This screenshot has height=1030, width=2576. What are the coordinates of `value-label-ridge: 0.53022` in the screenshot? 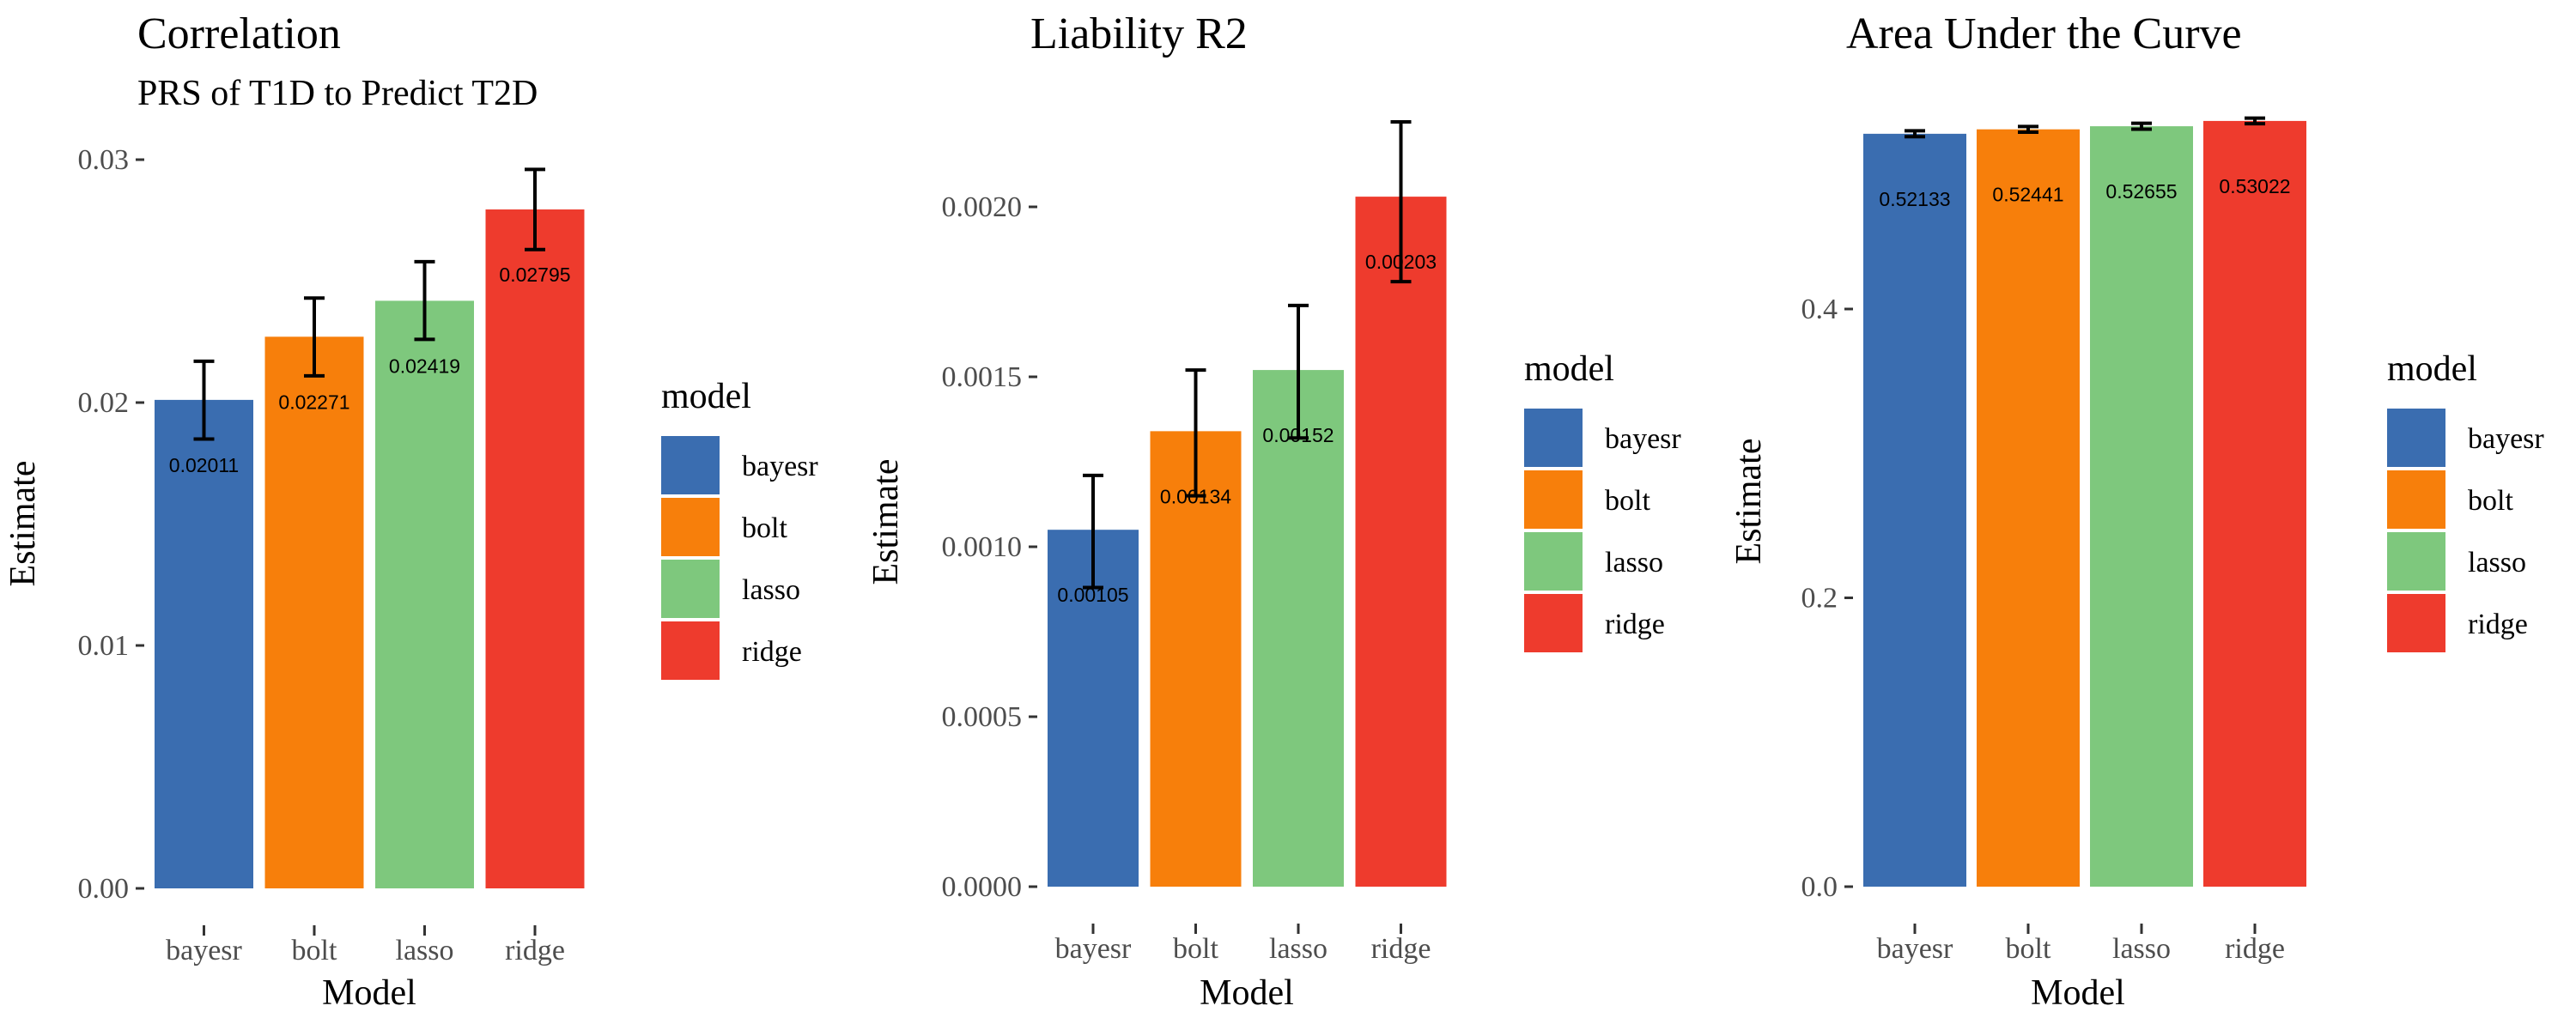 It's located at (2254, 186).